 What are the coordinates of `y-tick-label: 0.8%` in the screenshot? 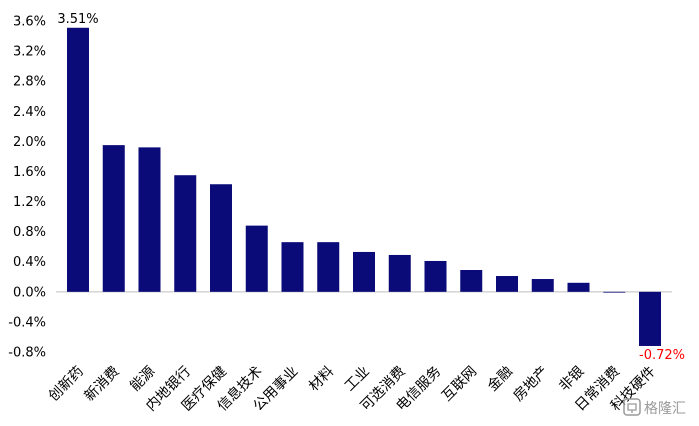 It's located at (29, 232).